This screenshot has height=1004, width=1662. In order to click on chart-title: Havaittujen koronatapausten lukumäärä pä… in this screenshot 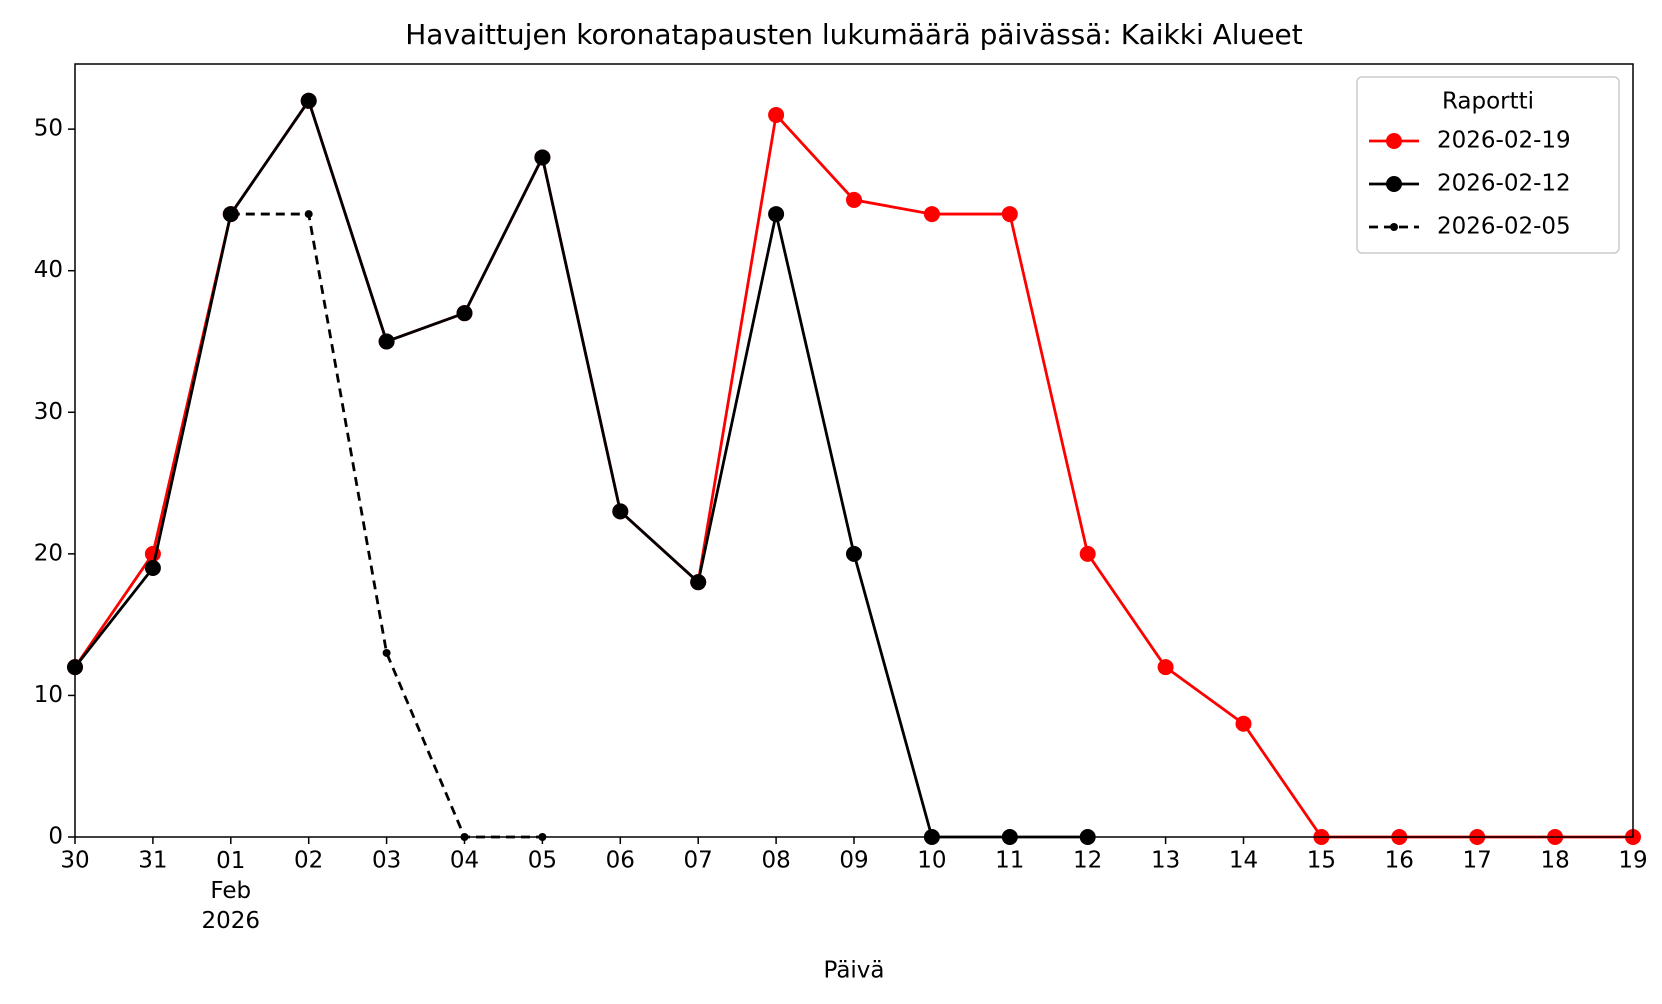, I will do `click(854, 34)`.